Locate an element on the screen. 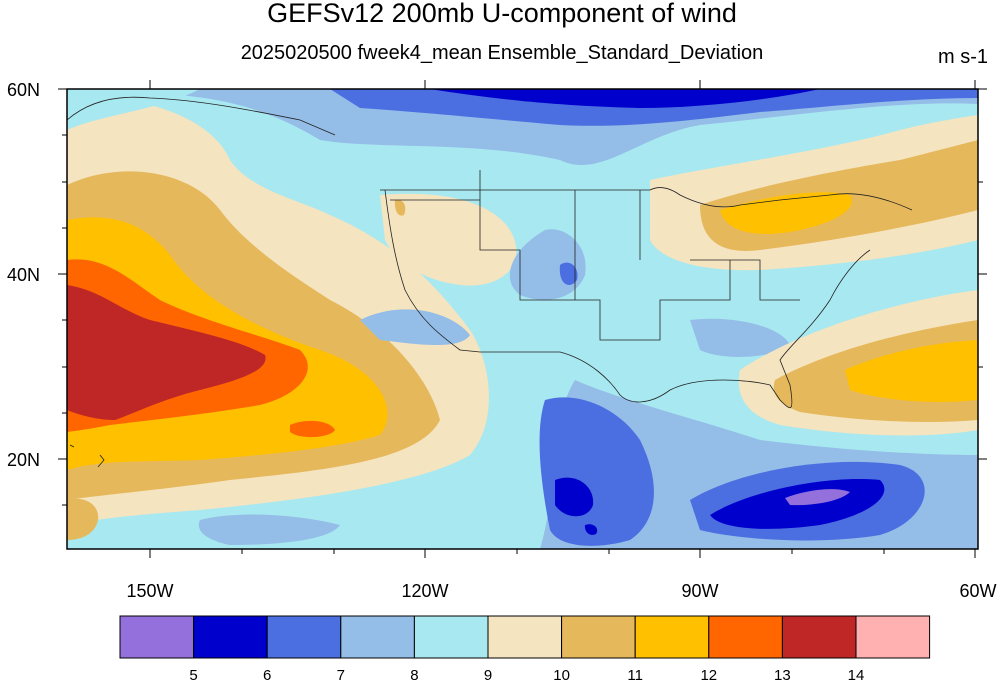 This screenshot has height=683, width=1004. state-lines-a is located at coordinates (560, 270).